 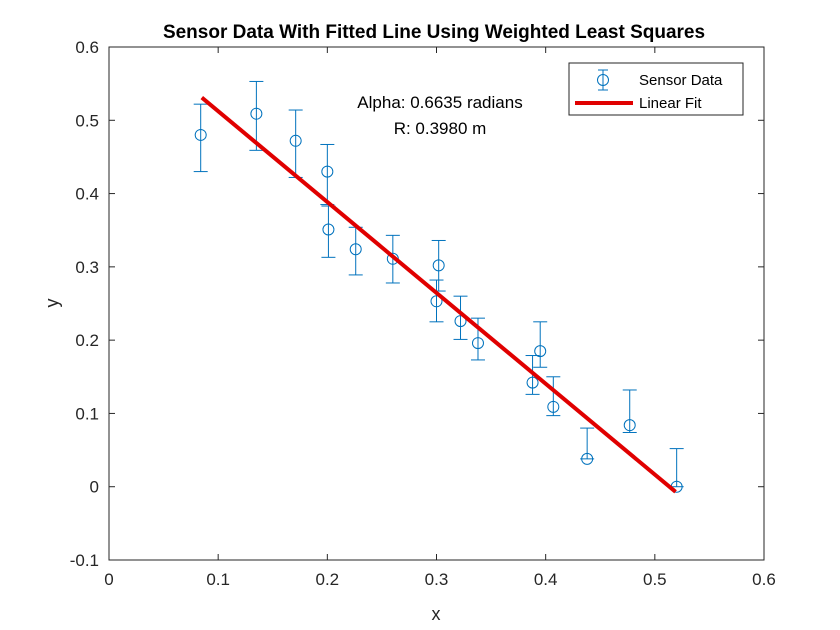 I want to click on y-tick-label: 0.5, so click(x=87, y=120).